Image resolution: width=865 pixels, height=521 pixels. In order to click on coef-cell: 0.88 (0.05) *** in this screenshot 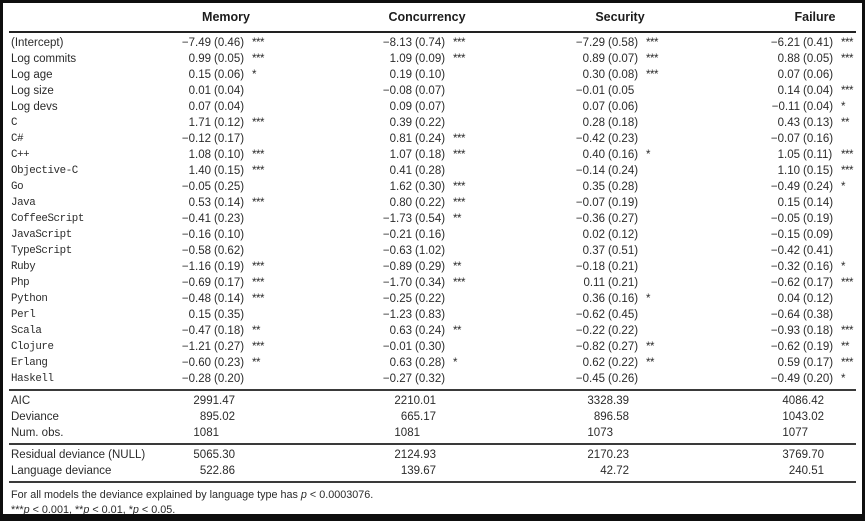, I will do `click(789, 59)`.